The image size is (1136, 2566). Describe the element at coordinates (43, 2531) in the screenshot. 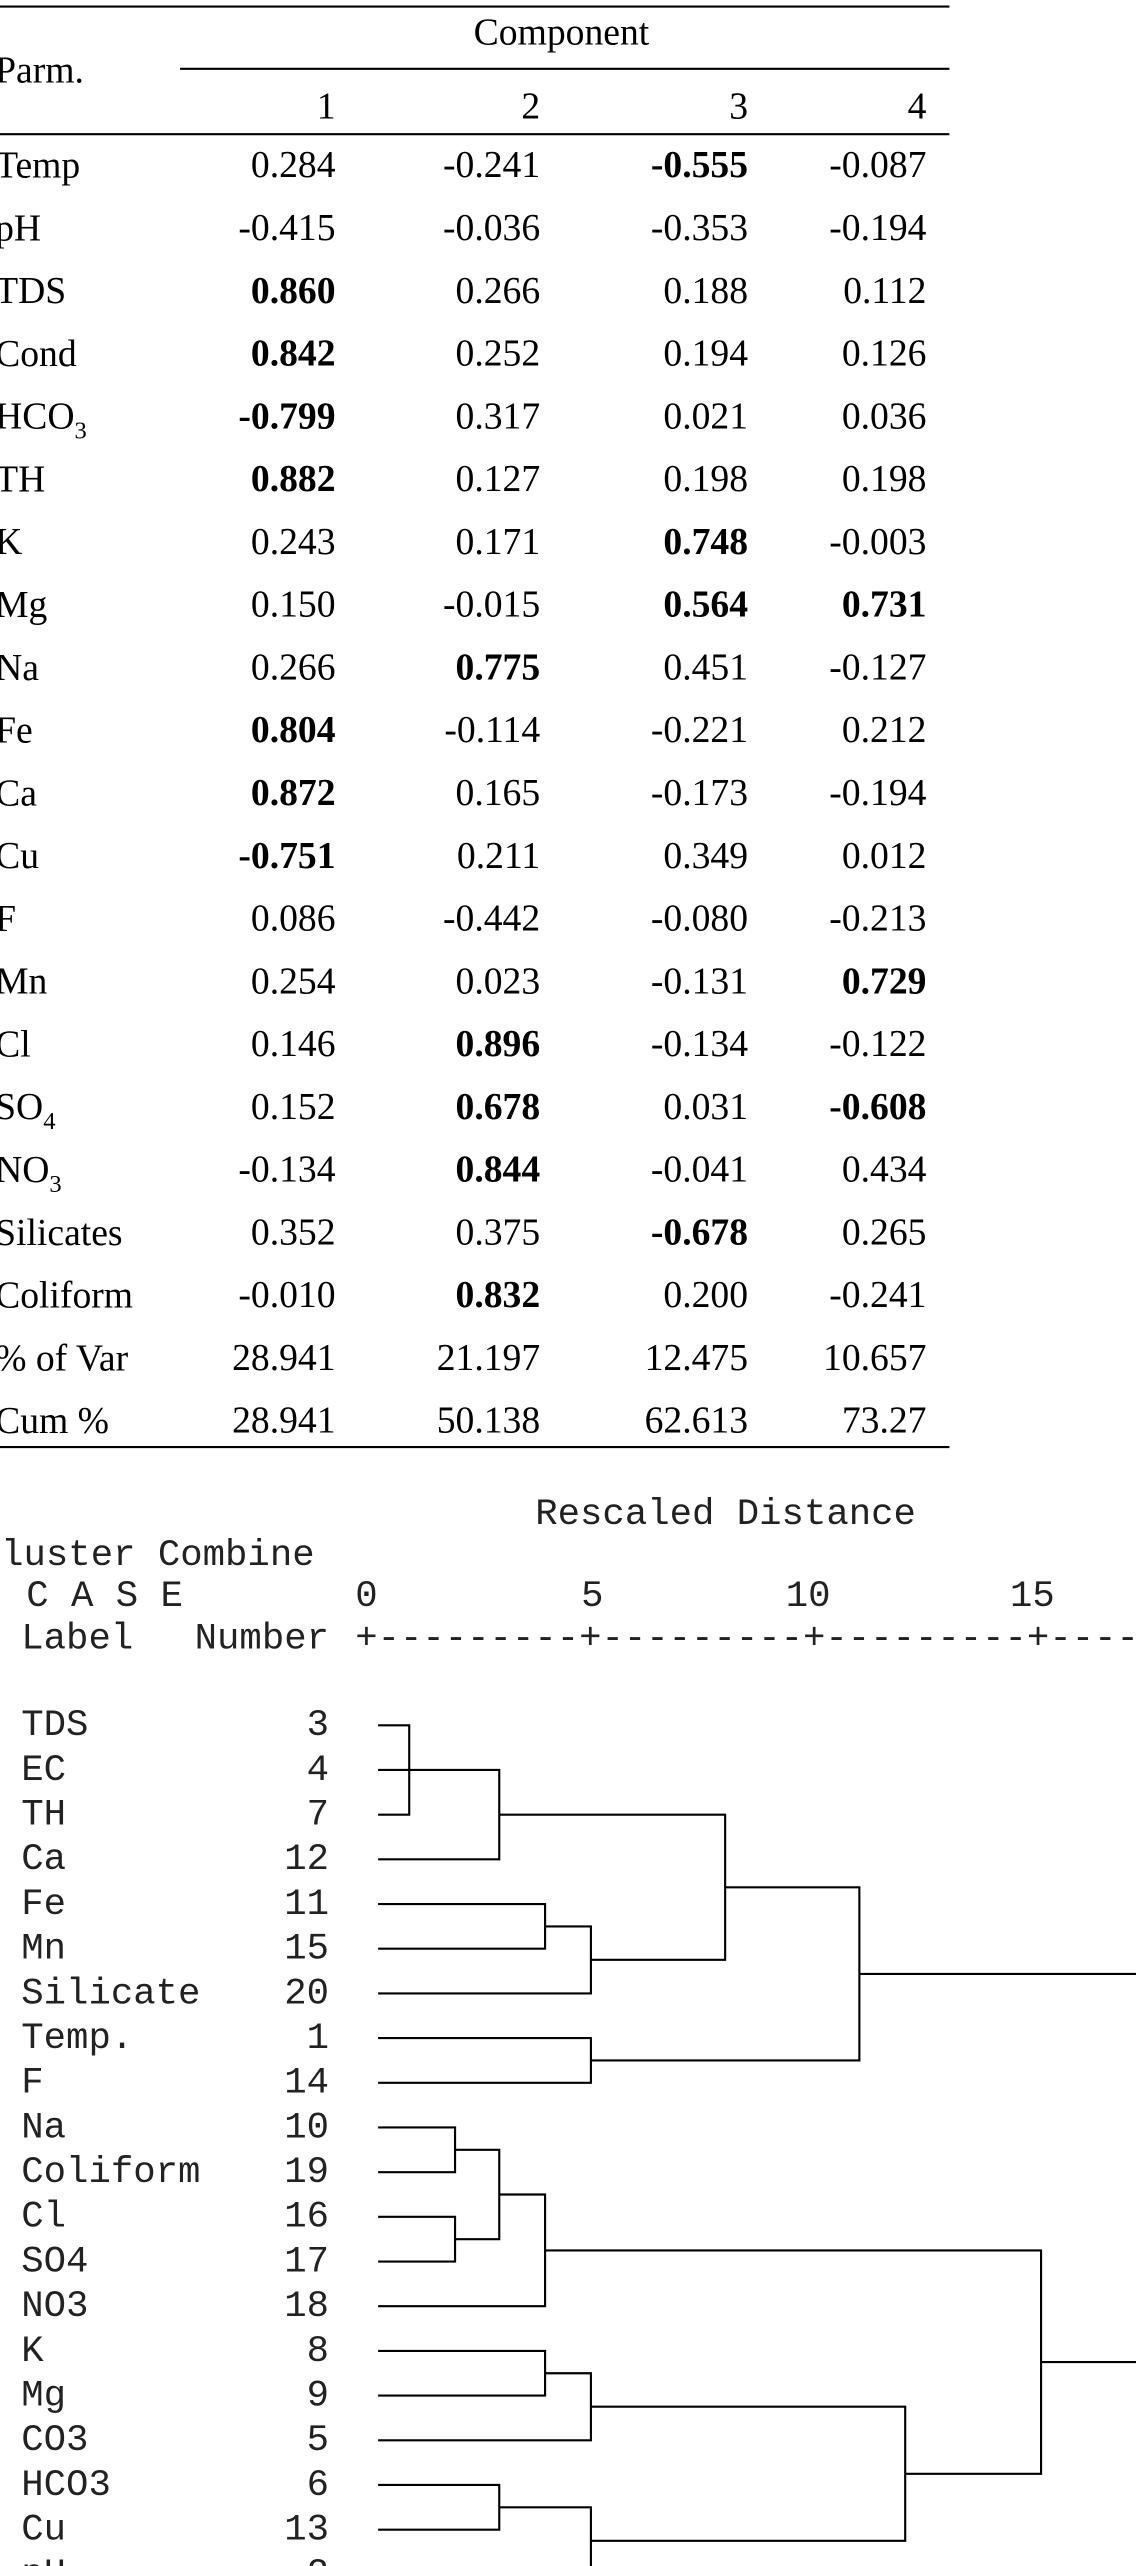

I see `case-label: Cu` at that location.